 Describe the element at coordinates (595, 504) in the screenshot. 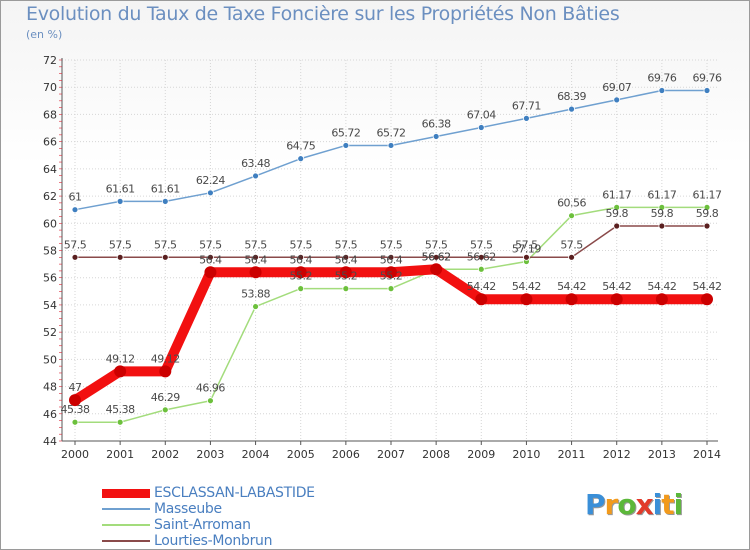

I see `logo-letter: P` at that location.